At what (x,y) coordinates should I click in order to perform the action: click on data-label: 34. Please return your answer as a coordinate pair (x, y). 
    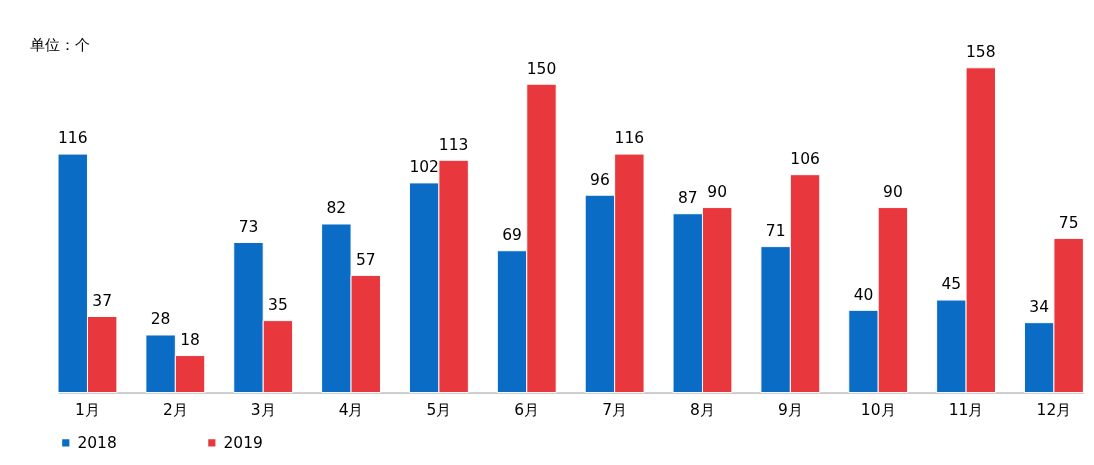
    Looking at the image, I should click on (1039, 307).